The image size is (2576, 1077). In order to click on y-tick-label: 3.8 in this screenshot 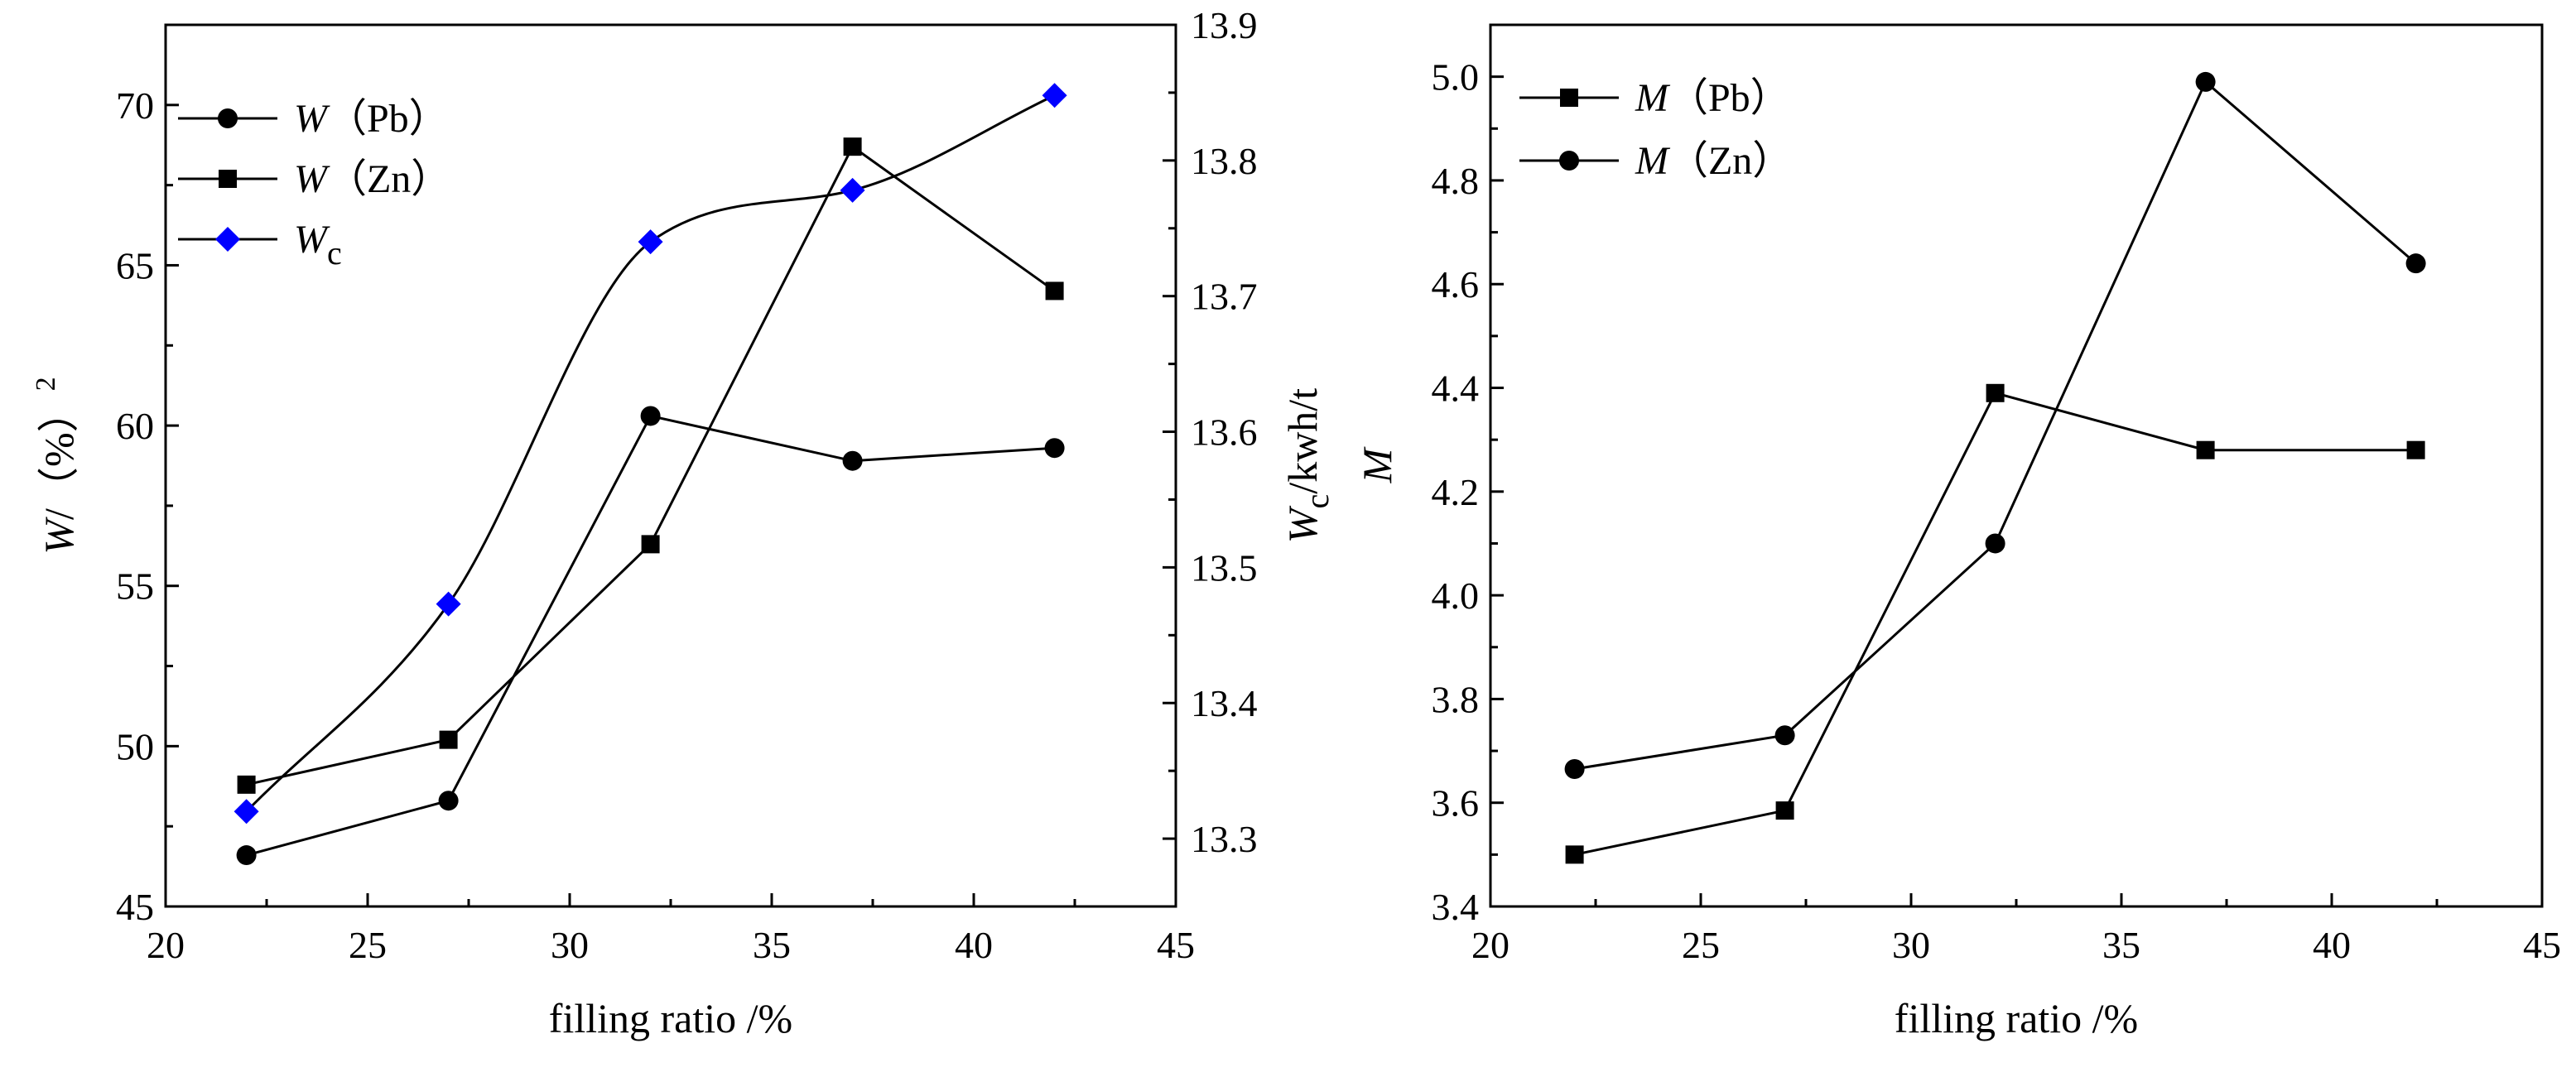, I will do `click(1456, 699)`.